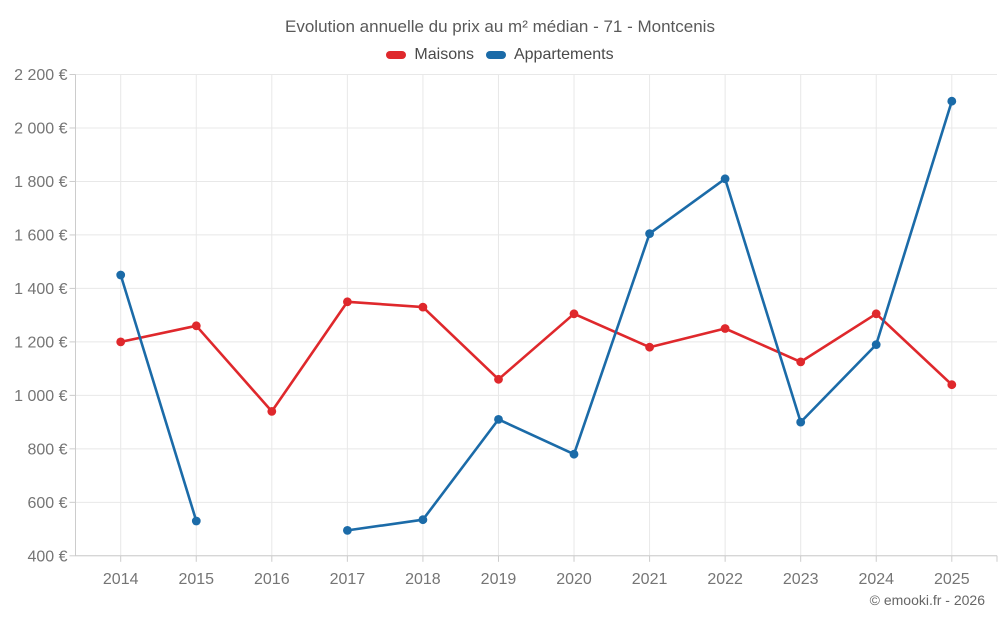 The height and width of the screenshot is (625, 1000). What do you see at coordinates (40, 342) in the screenshot?
I see `svg-text: 1 200 €` at bounding box center [40, 342].